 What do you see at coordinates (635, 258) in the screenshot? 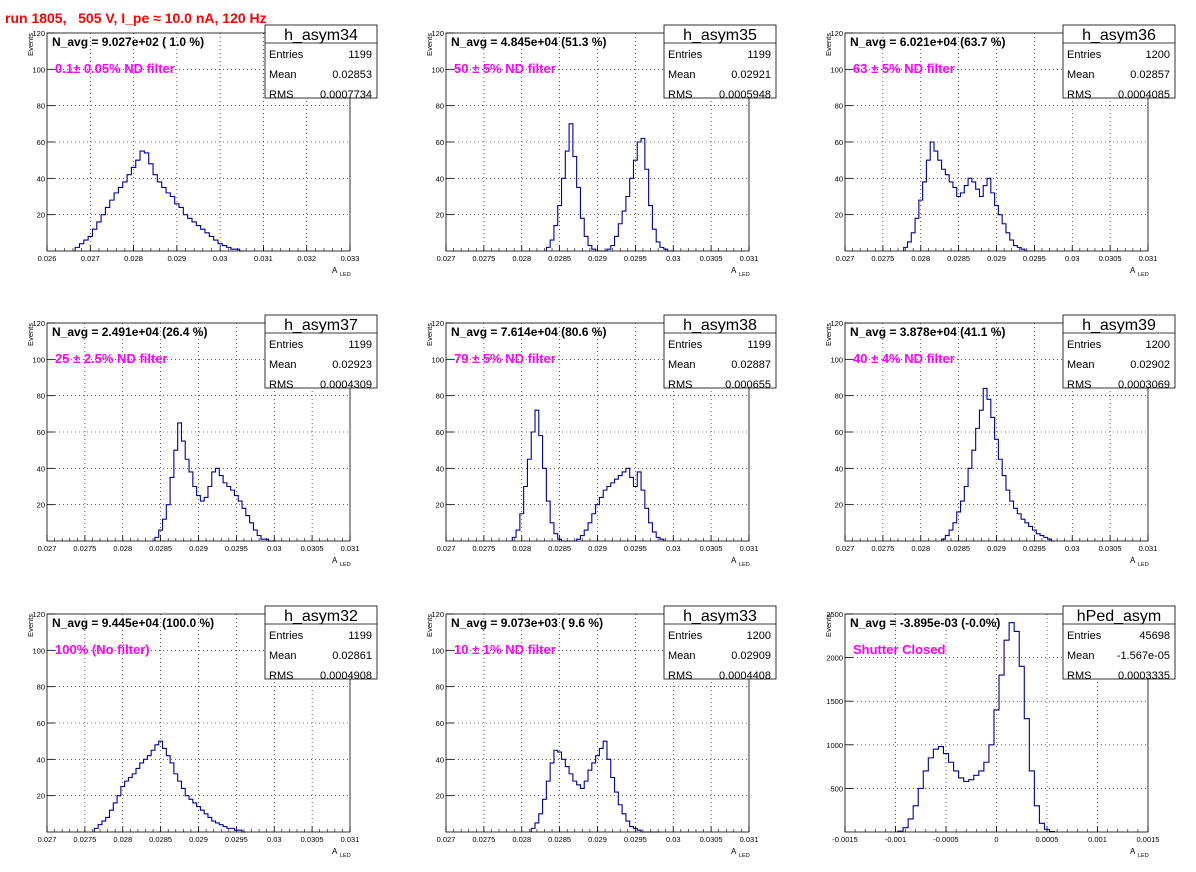
I see `x-tick-label: 0.0295` at bounding box center [635, 258].